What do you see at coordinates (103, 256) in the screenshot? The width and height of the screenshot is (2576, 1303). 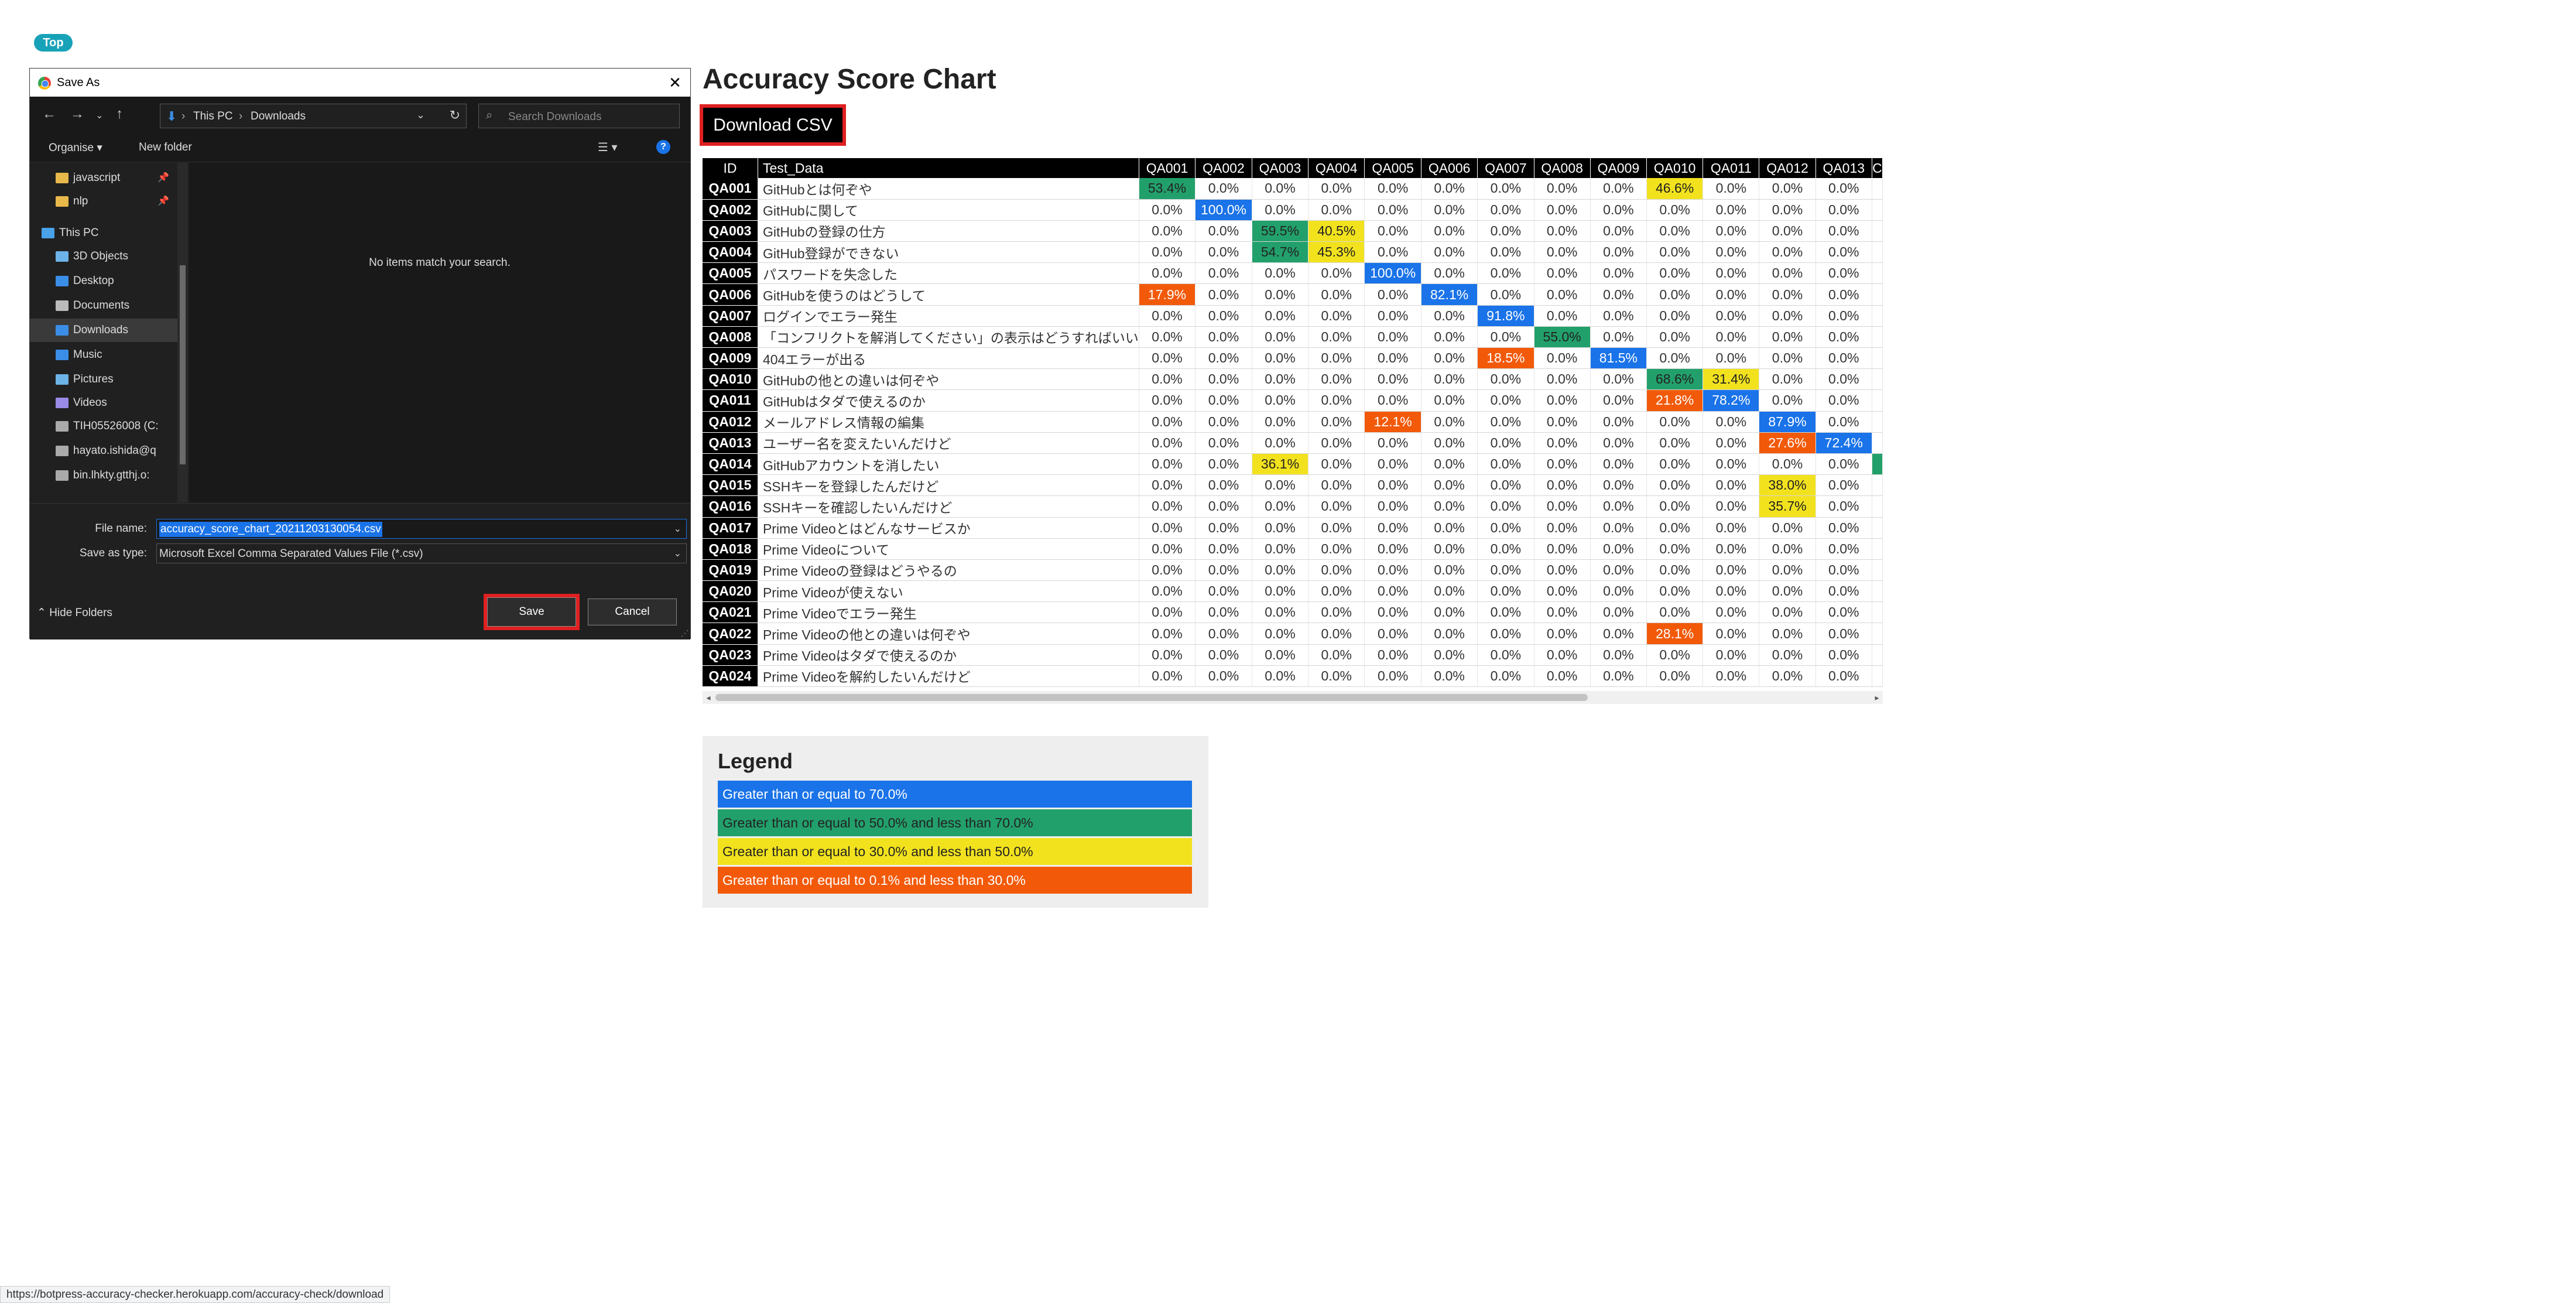 I see `nav-item-3d-objects: 3D Objects` at bounding box center [103, 256].